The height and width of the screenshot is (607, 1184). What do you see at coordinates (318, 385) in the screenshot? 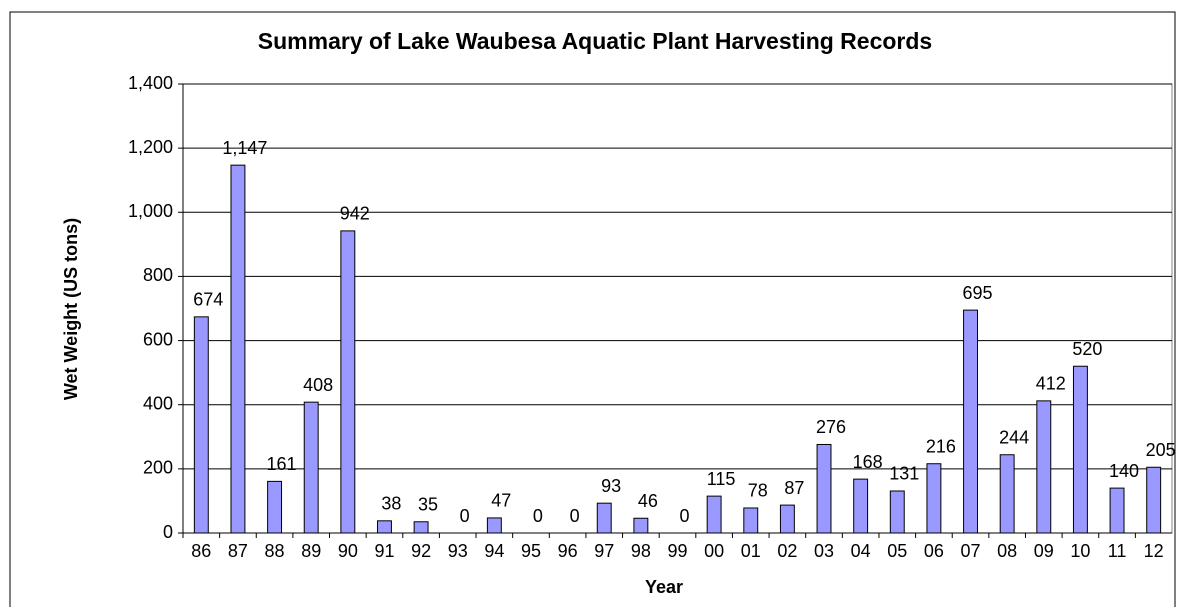
I see `data-label: 408` at bounding box center [318, 385].